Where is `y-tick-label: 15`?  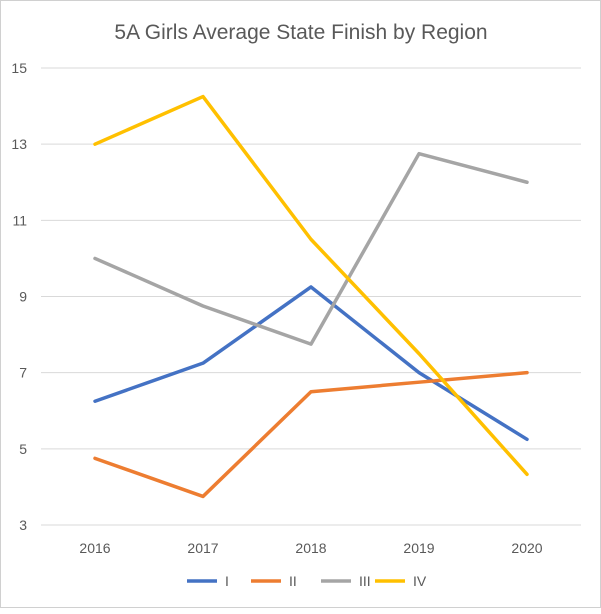
y-tick-label: 15 is located at coordinates (19, 68).